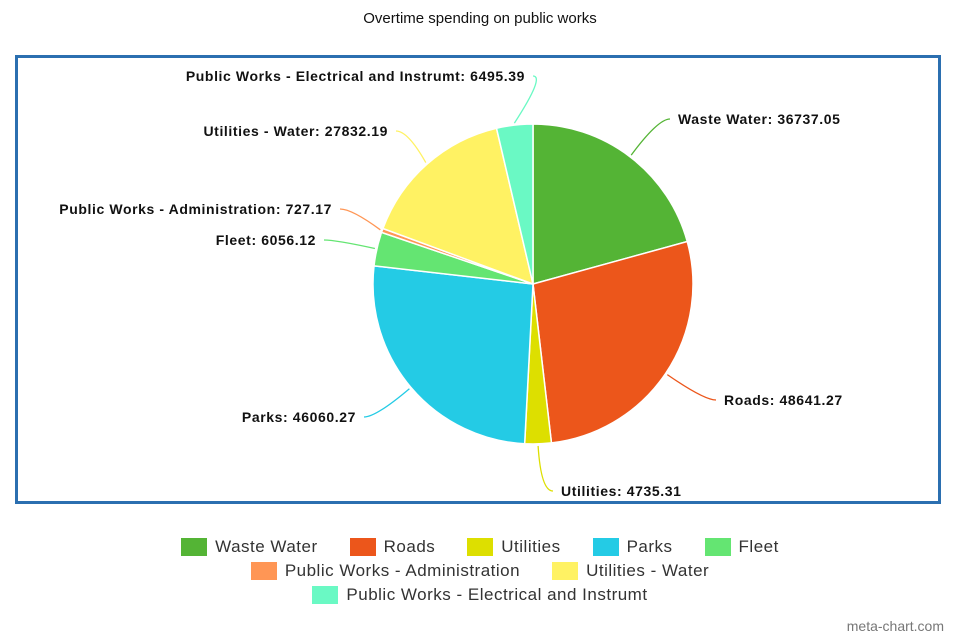 The height and width of the screenshot is (640, 960). Describe the element at coordinates (783, 400) in the screenshot. I see `slice-data-label: Roads: 48641.27` at that location.